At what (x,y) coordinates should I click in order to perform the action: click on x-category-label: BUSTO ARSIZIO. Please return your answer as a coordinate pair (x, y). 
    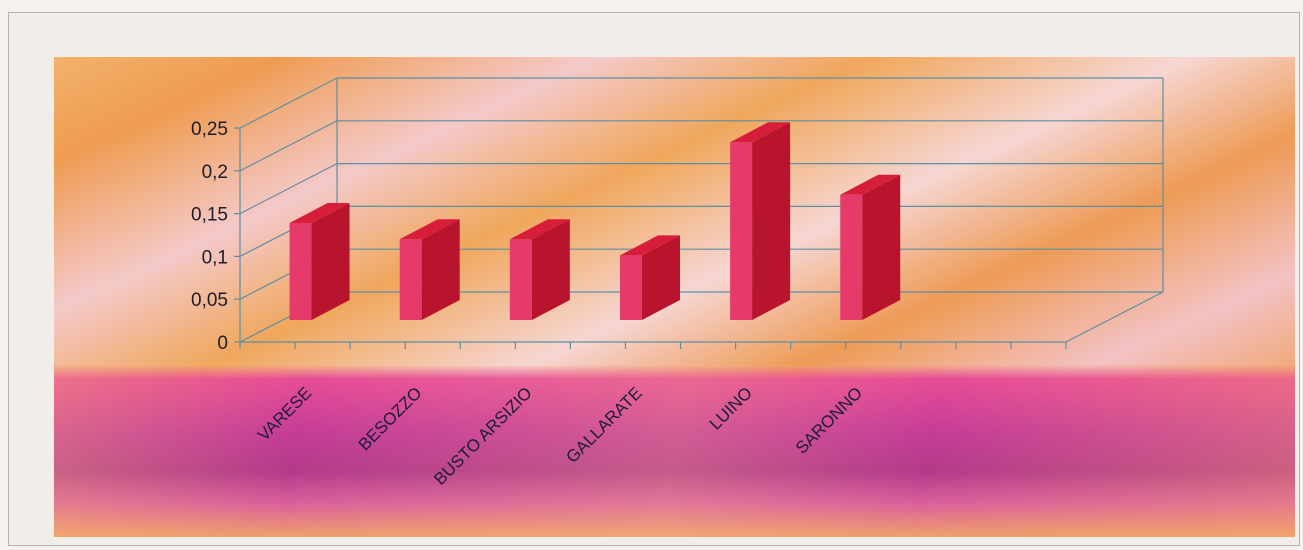
    Looking at the image, I should click on (482, 435).